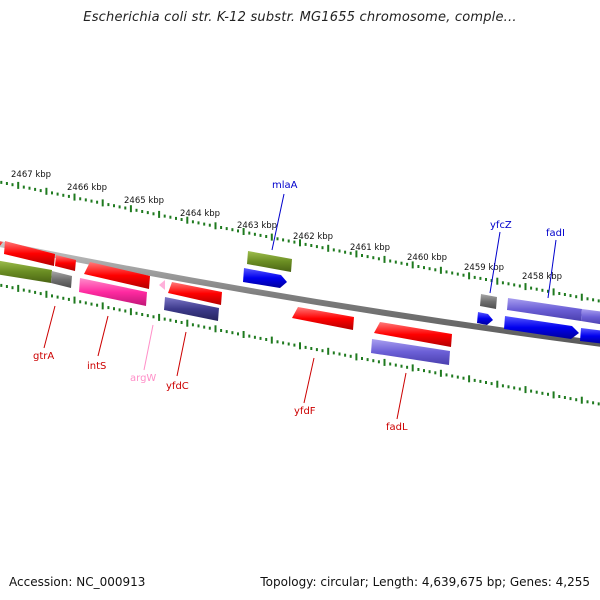  What do you see at coordinates (143, 378) in the screenshot?
I see `gene-label-argW: argW` at bounding box center [143, 378].